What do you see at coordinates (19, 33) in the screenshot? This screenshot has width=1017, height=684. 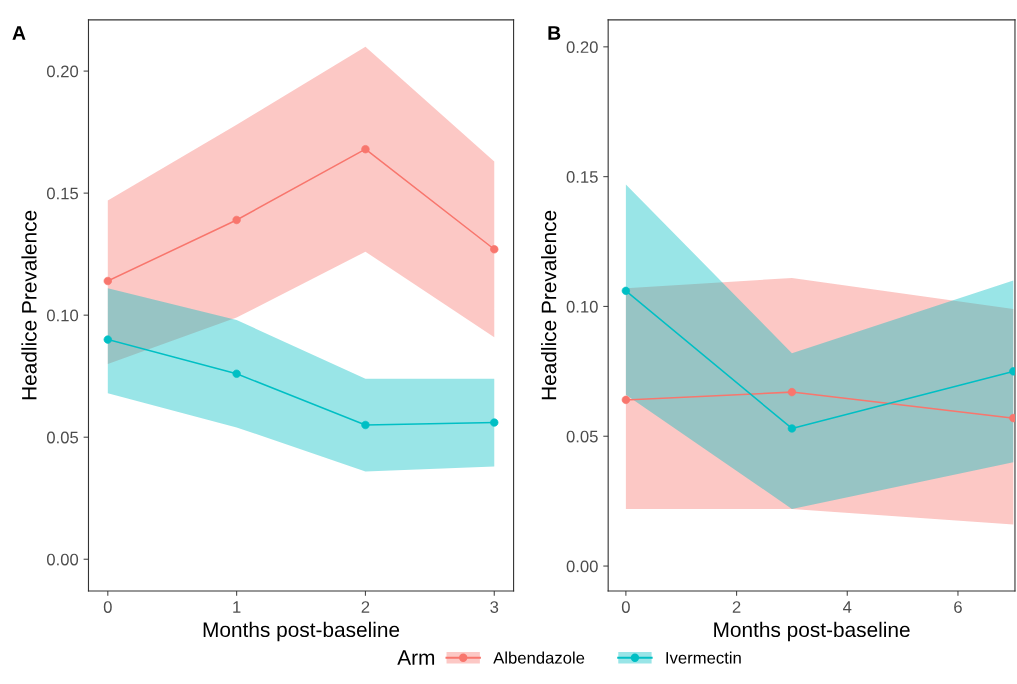 I see `chart-title: A` at bounding box center [19, 33].